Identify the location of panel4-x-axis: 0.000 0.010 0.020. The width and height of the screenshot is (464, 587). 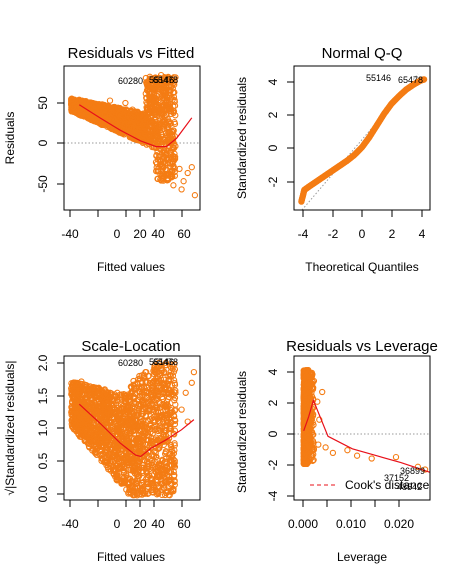
(351, 515).